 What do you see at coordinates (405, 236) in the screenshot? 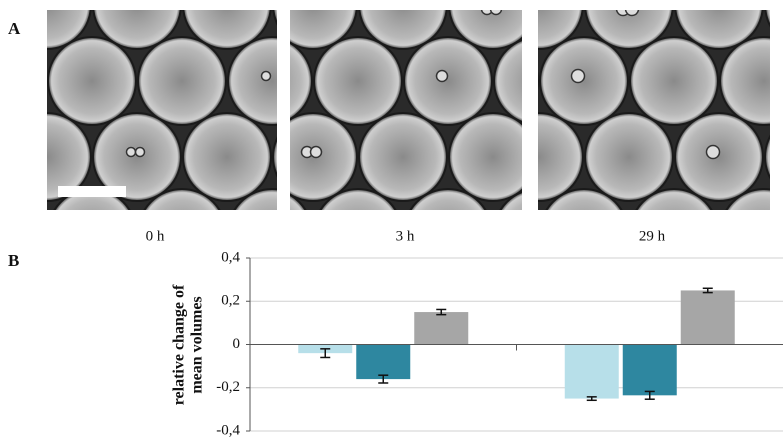
I see `image-caption: 3 h` at bounding box center [405, 236].